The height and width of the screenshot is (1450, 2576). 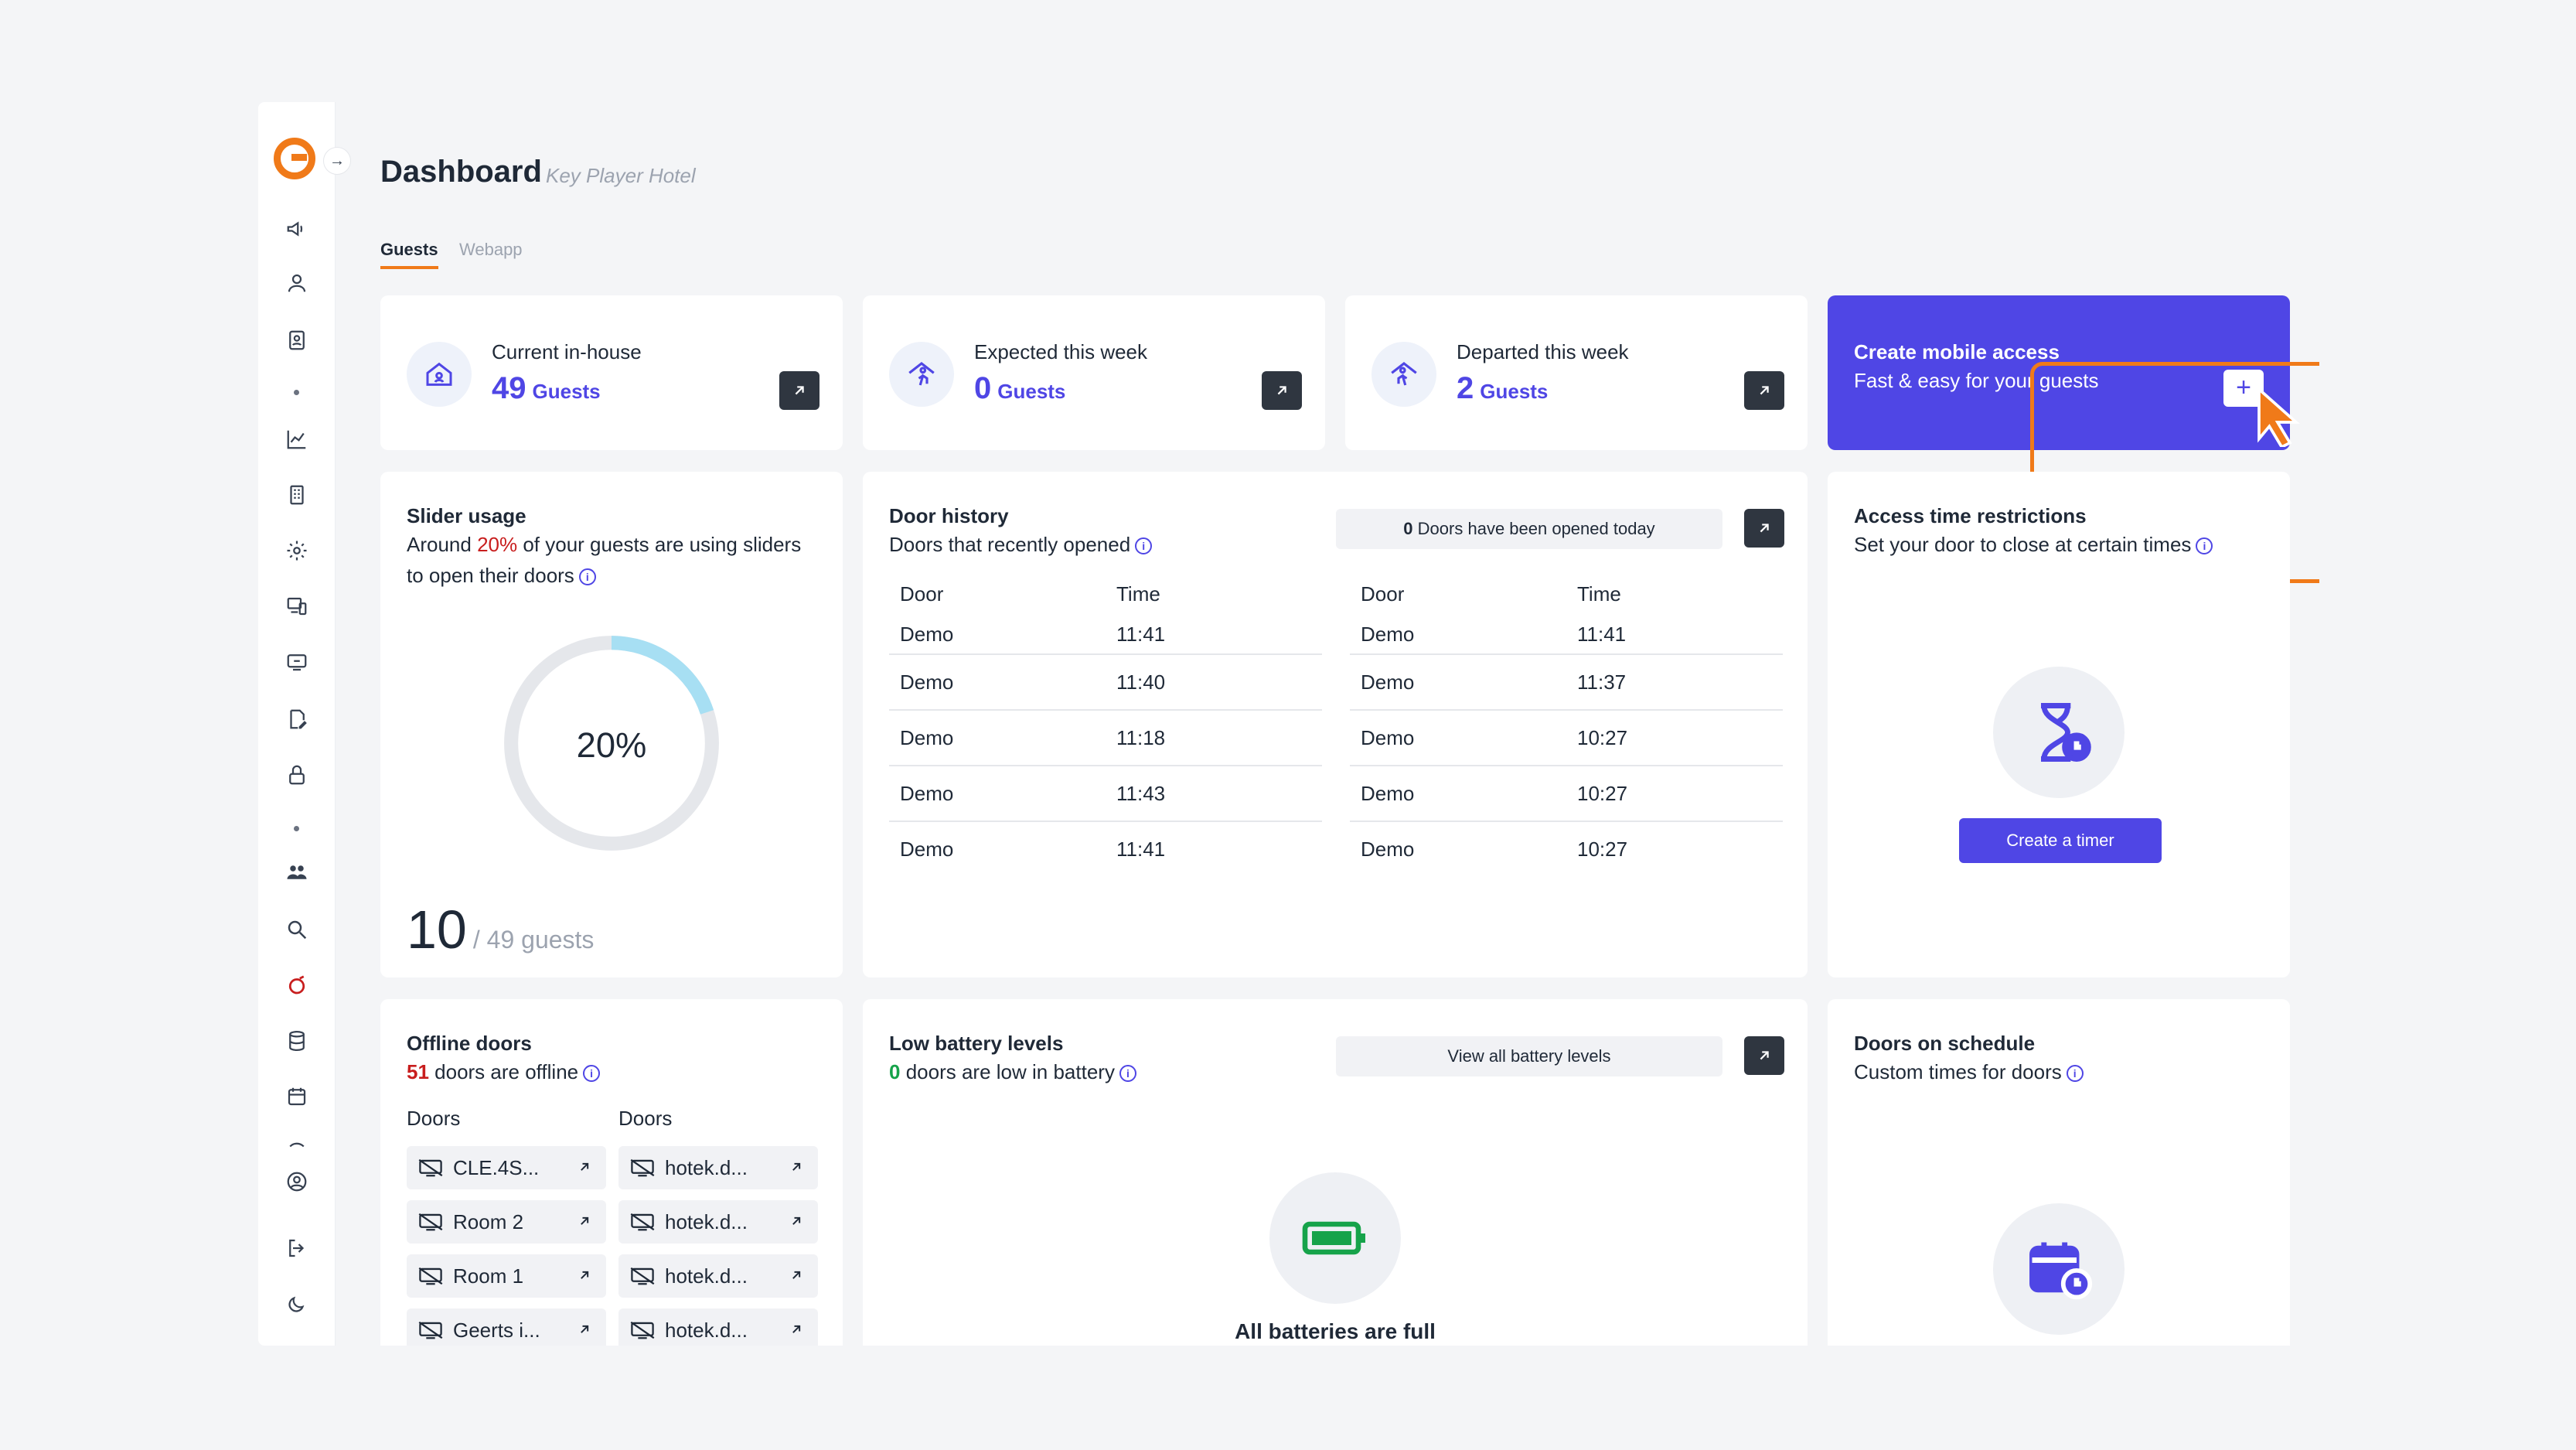 I want to click on table-row: Demo 10:27, so click(x=1566, y=849).